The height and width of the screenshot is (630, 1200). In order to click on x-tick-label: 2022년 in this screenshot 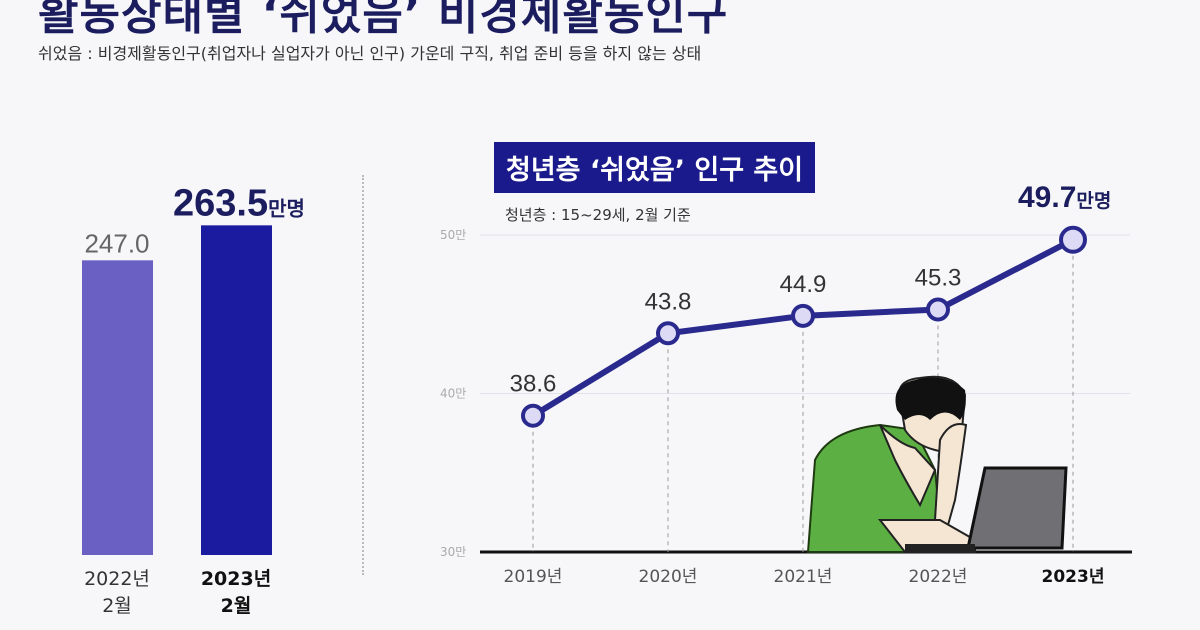, I will do `click(938, 577)`.